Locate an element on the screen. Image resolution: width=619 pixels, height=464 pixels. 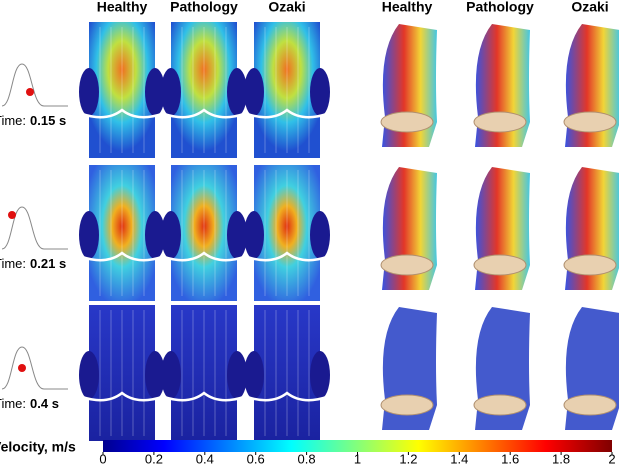
time-label: Time:0.21 s is located at coordinates (33, 263).